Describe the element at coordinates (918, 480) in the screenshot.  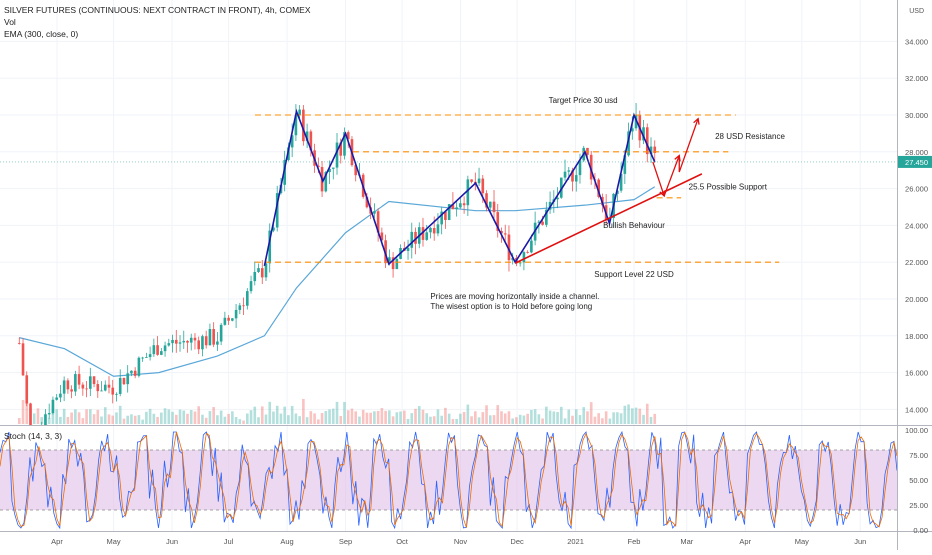
I see `stoch-tick-label: 50.00` at that location.